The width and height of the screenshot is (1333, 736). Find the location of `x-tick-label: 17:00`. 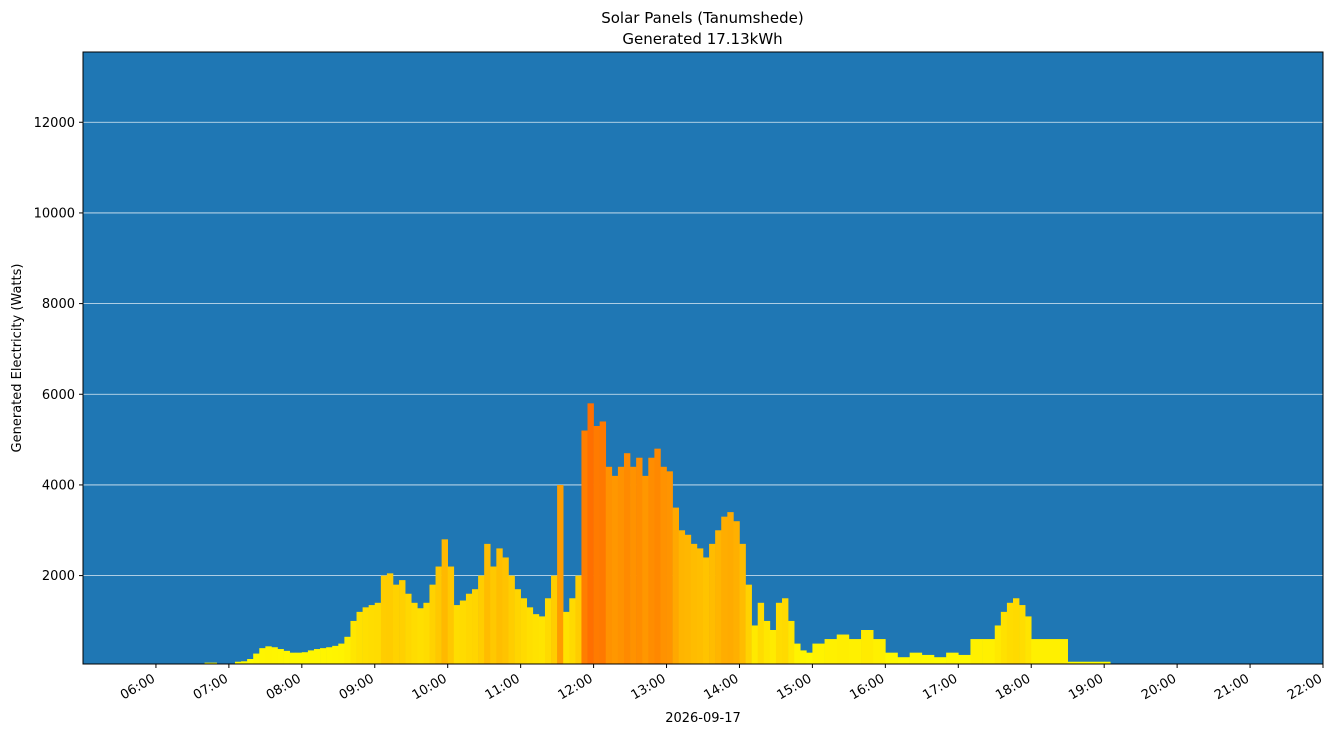

x-tick-label: 17:00 is located at coordinates (940, 687).